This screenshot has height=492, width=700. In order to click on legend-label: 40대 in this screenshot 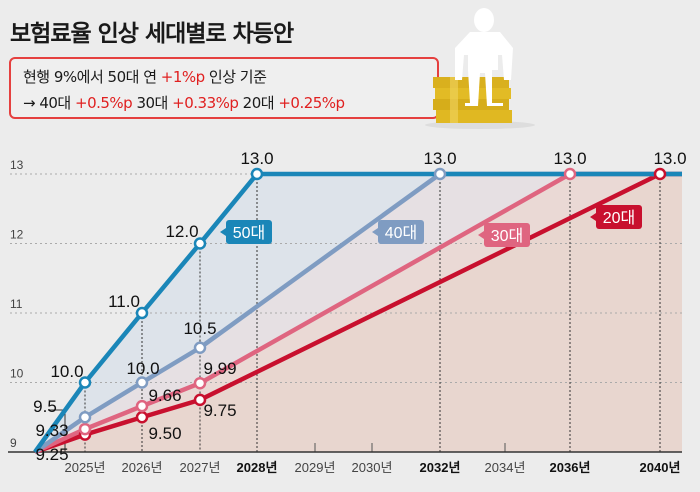, I will do `click(401, 233)`.